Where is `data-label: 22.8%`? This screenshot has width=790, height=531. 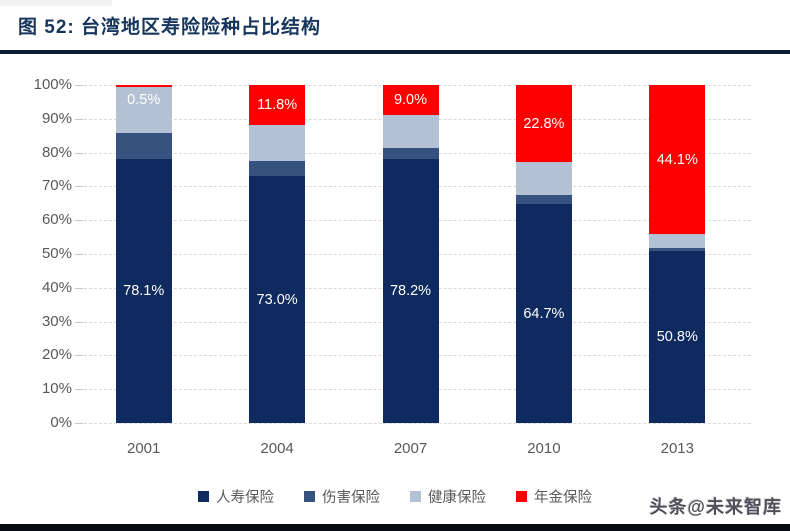 data-label: 22.8% is located at coordinates (544, 123).